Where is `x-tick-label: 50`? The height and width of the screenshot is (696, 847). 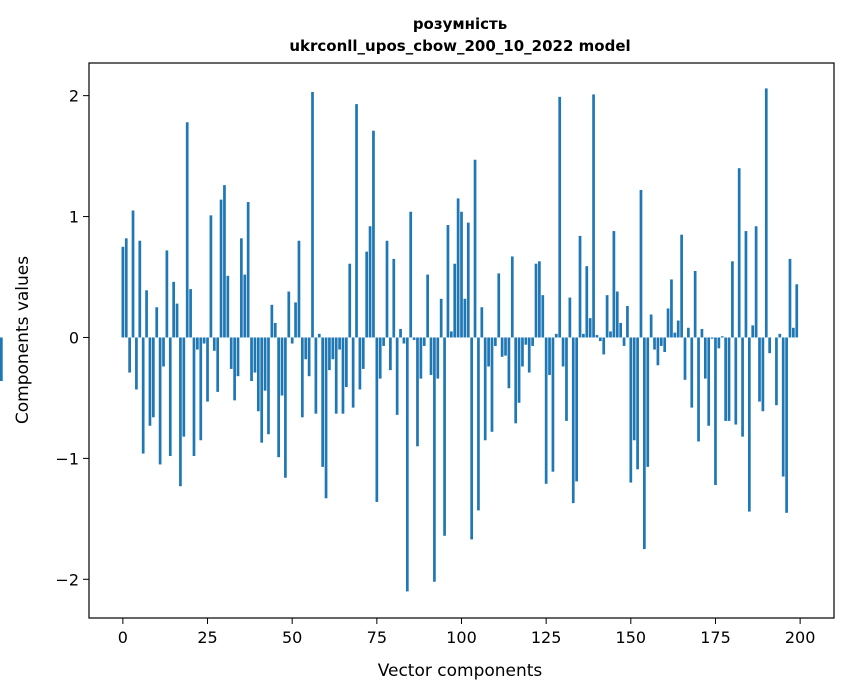 x-tick-label: 50 is located at coordinates (292, 637).